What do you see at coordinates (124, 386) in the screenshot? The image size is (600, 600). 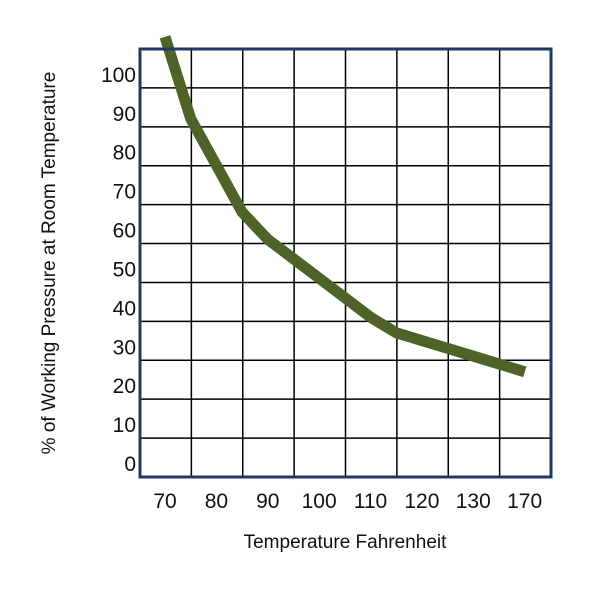 I see `y-tick-label: 20` at bounding box center [124, 386].